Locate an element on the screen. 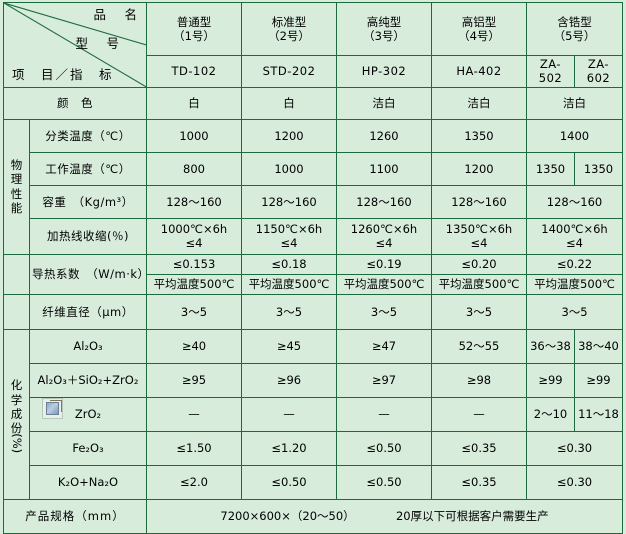  fe2o3-value-3: ≤0.50 is located at coordinates (384, 448).